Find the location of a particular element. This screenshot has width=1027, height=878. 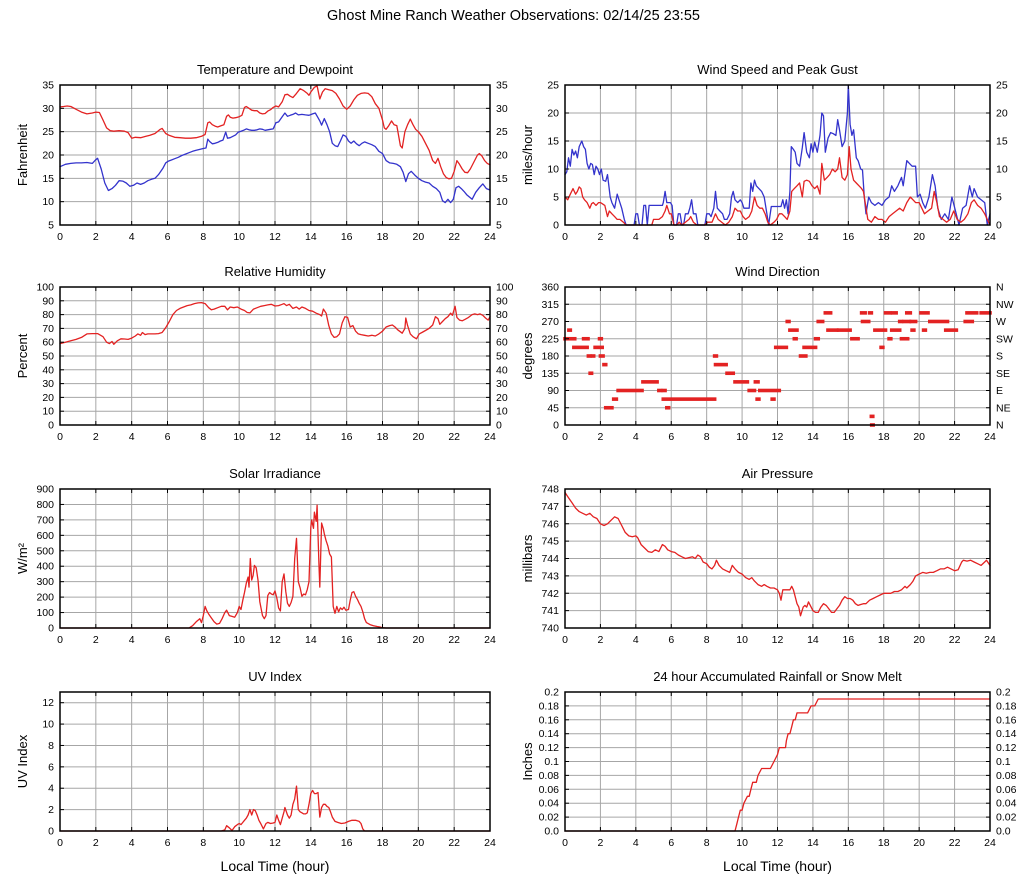

y-axis-label: degrees is located at coordinates (527, 355).